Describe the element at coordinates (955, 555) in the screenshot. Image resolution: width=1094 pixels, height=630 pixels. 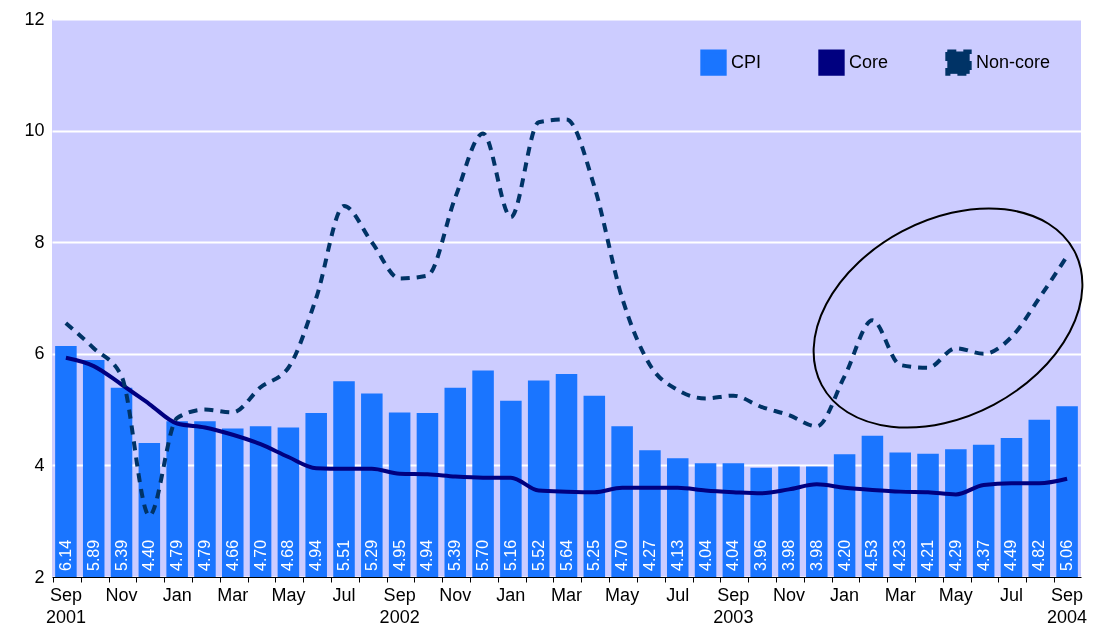
I see `text: 4.29` at that location.